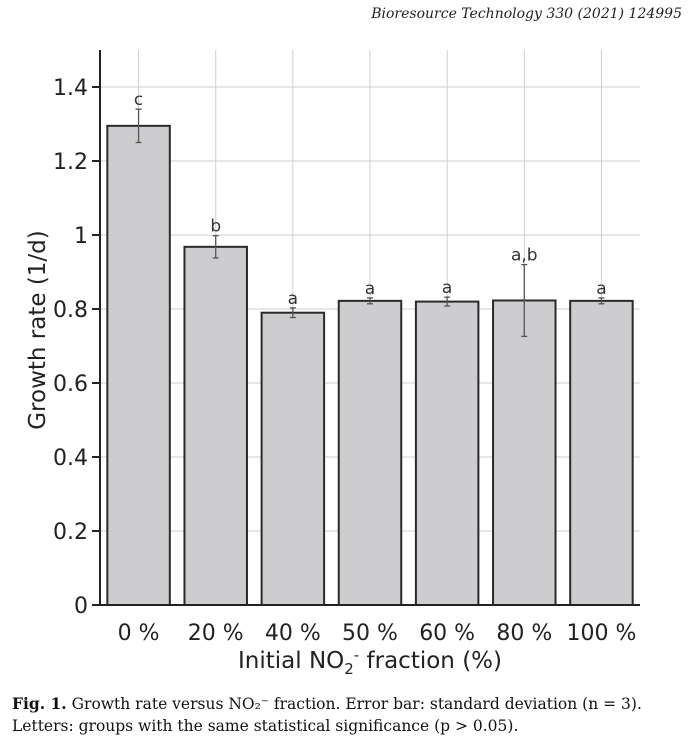  What do you see at coordinates (216, 633) in the screenshot?
I see `x-tick-label: 20 %` at bounding box center [216, 633].